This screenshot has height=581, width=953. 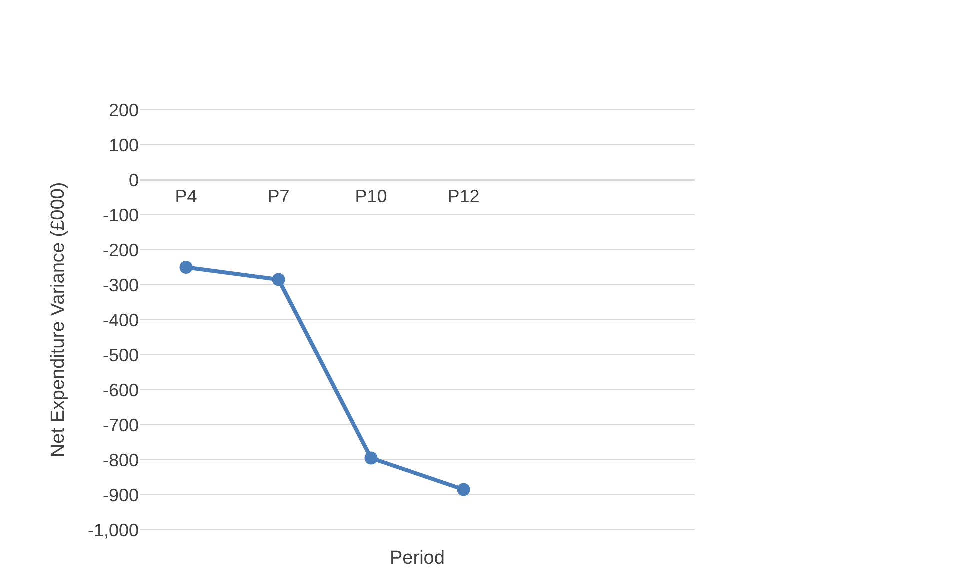 What do you see at coordinates (133, 180) in the screenshot?
I see `y-tick-label: 0` at bounding box center [133, 180].